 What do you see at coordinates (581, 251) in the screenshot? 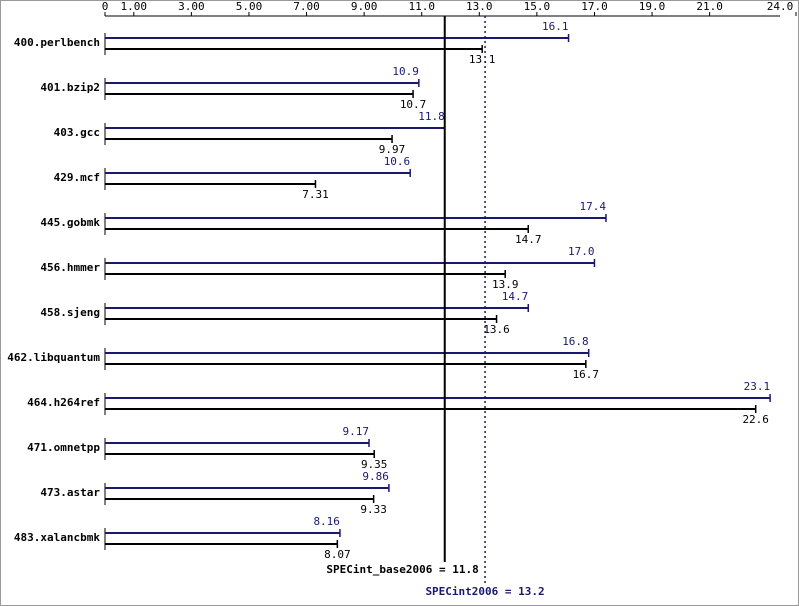
I see `value-label: 17.0` at bounding box center [581, 251].